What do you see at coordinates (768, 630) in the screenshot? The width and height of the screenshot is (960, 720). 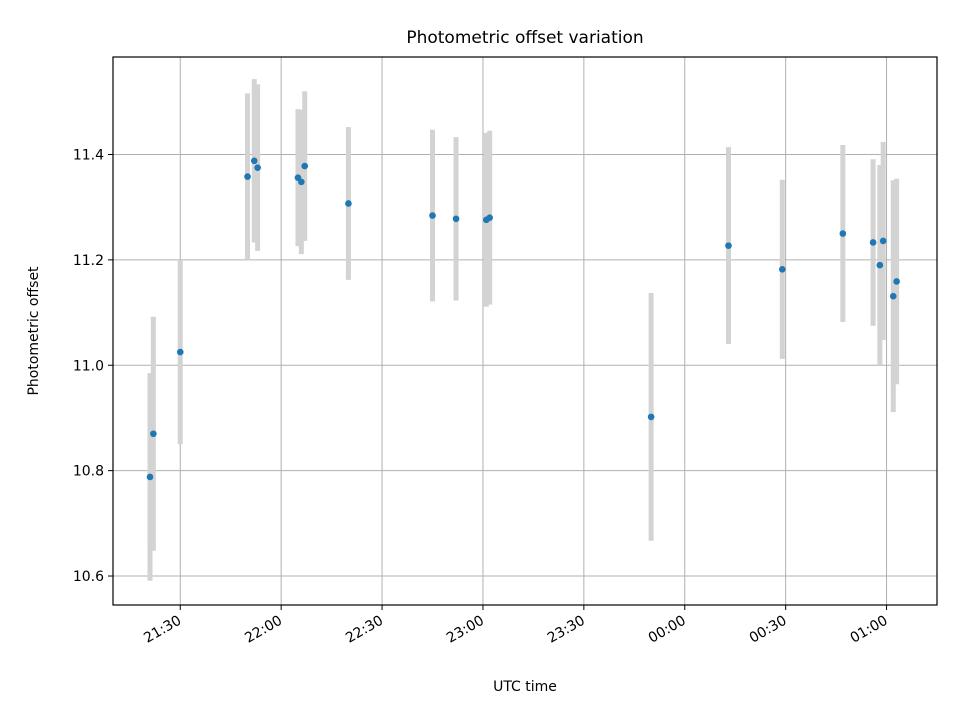 I see `x-tick-label: 00:30` at bounding box center [768, 630].